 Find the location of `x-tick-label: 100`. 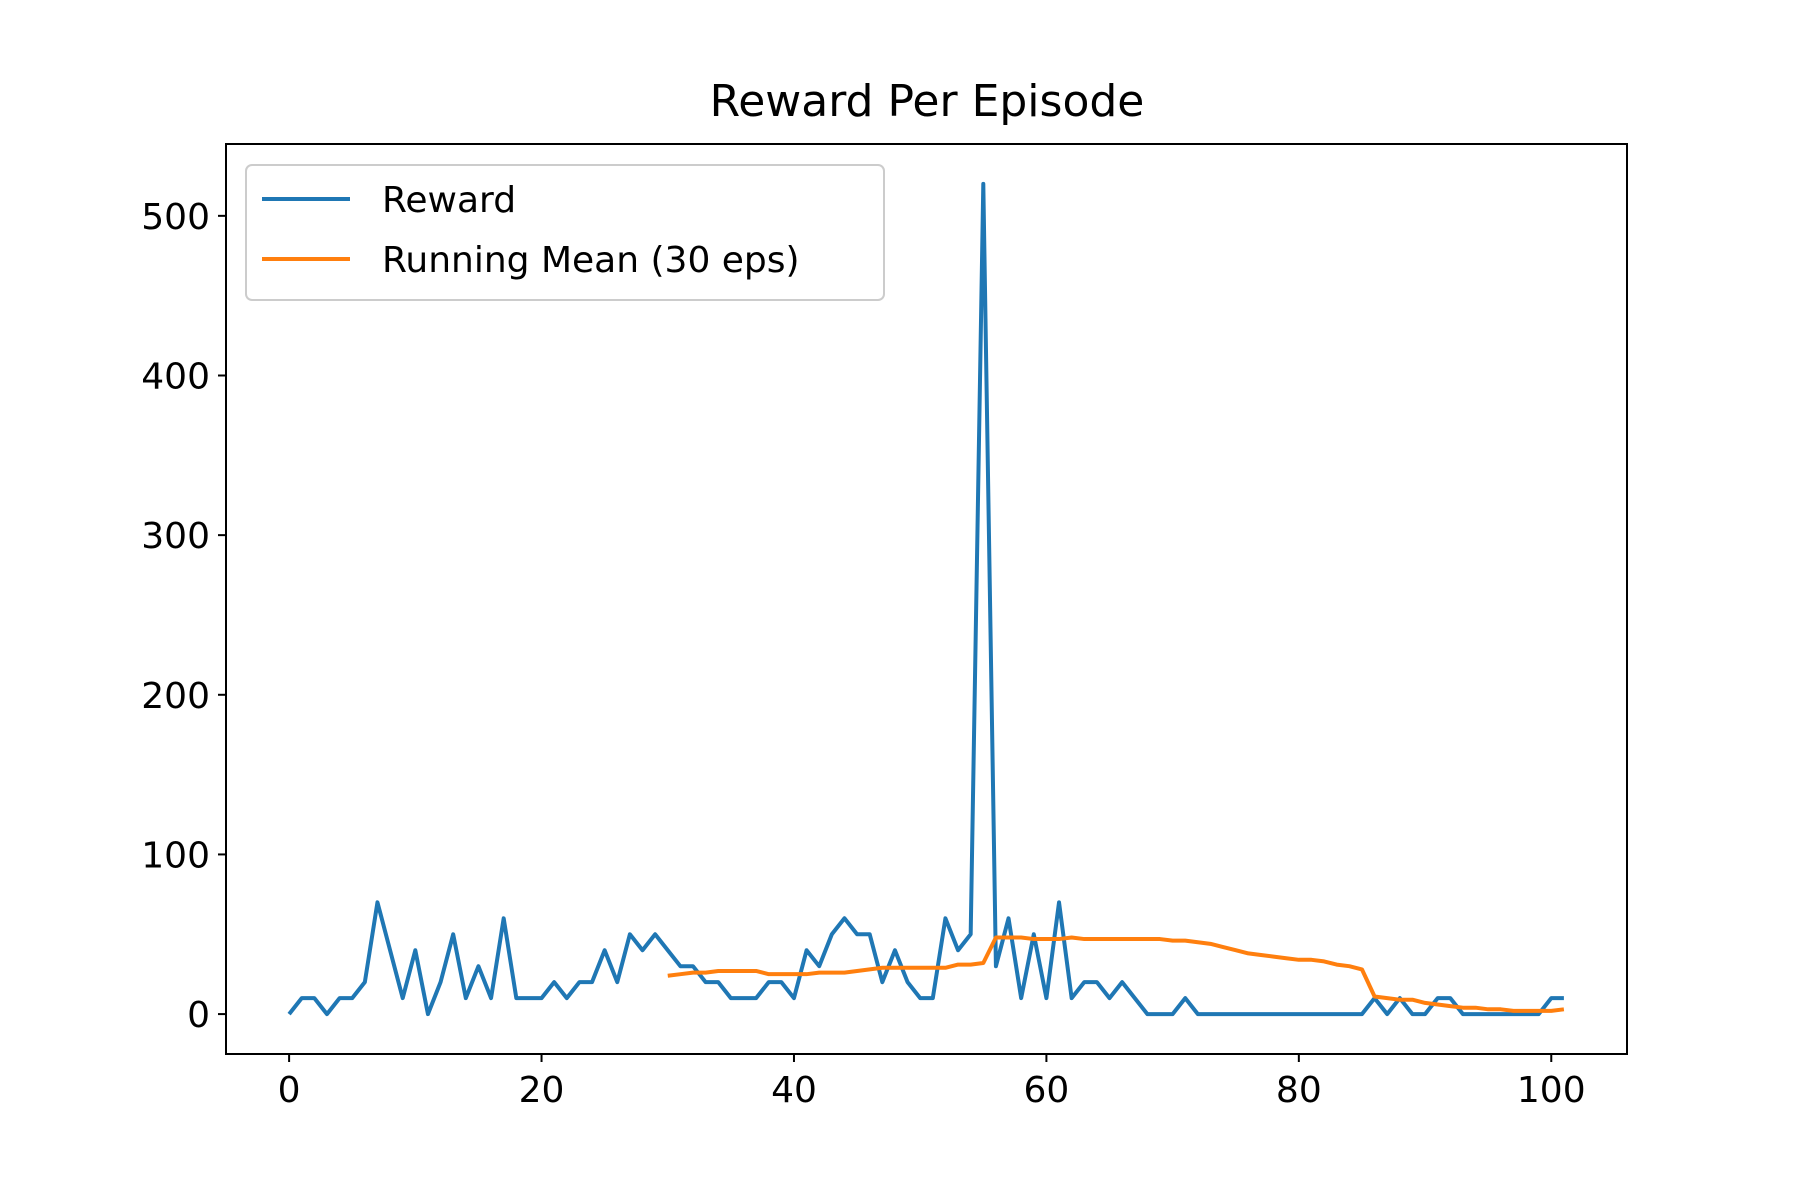

x-tick-label: 100 is located at coordinates (1551, 1090).